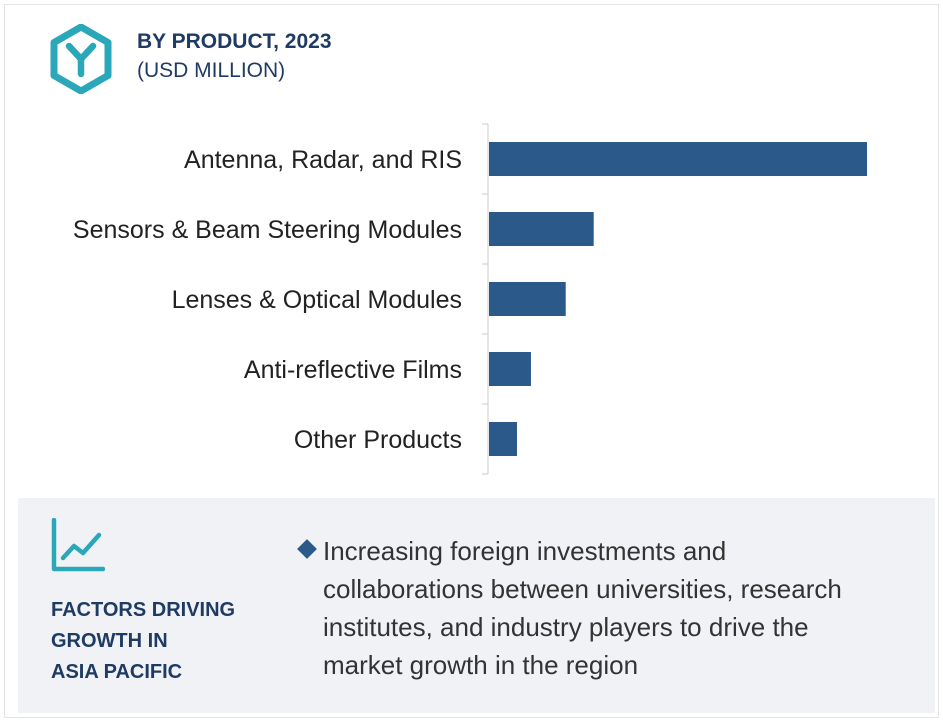 This screenshot has height=720, width=943. I want to click on category-label: Sensors & Beam Steering Modules, so click(267, 230).